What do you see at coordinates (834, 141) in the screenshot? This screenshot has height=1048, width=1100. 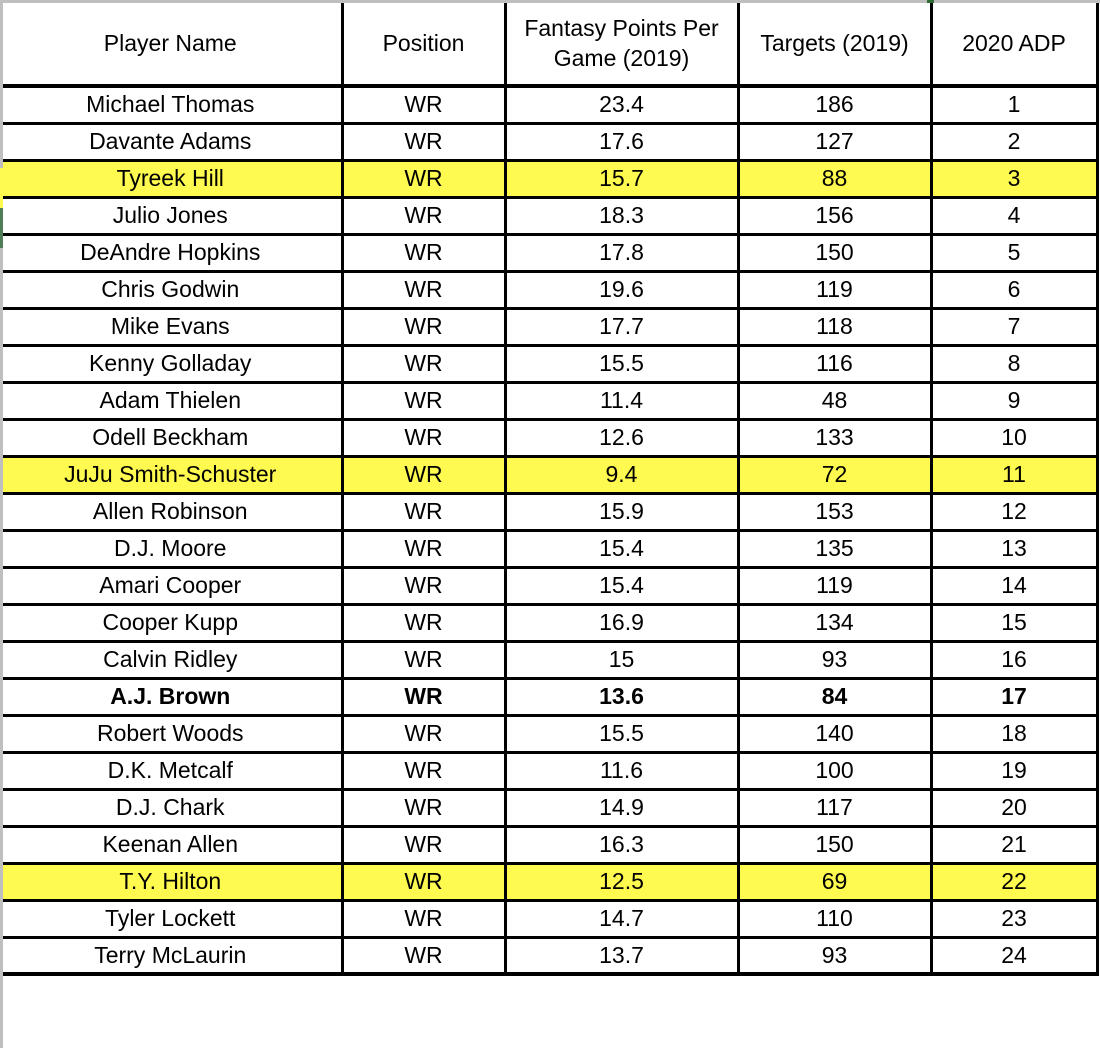 I see `cell-targets: 127` at bounding box center [834, 141].